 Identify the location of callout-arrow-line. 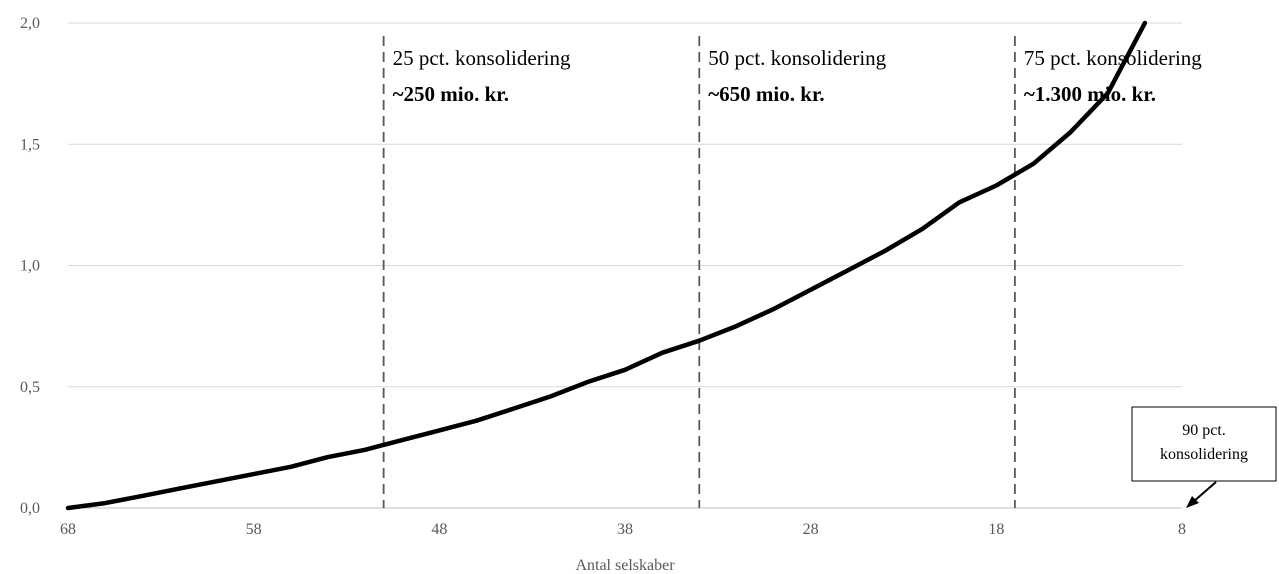
(1204, 492).